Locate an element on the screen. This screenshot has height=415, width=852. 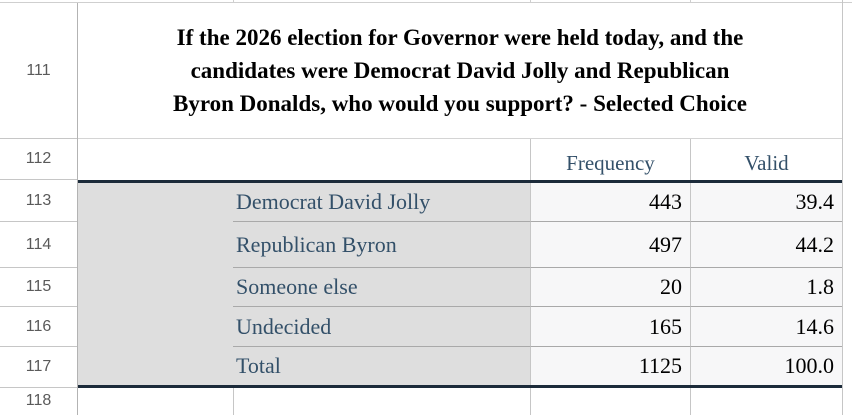
table-header-row: Frequency Valid is located at coordinates (460, 159).